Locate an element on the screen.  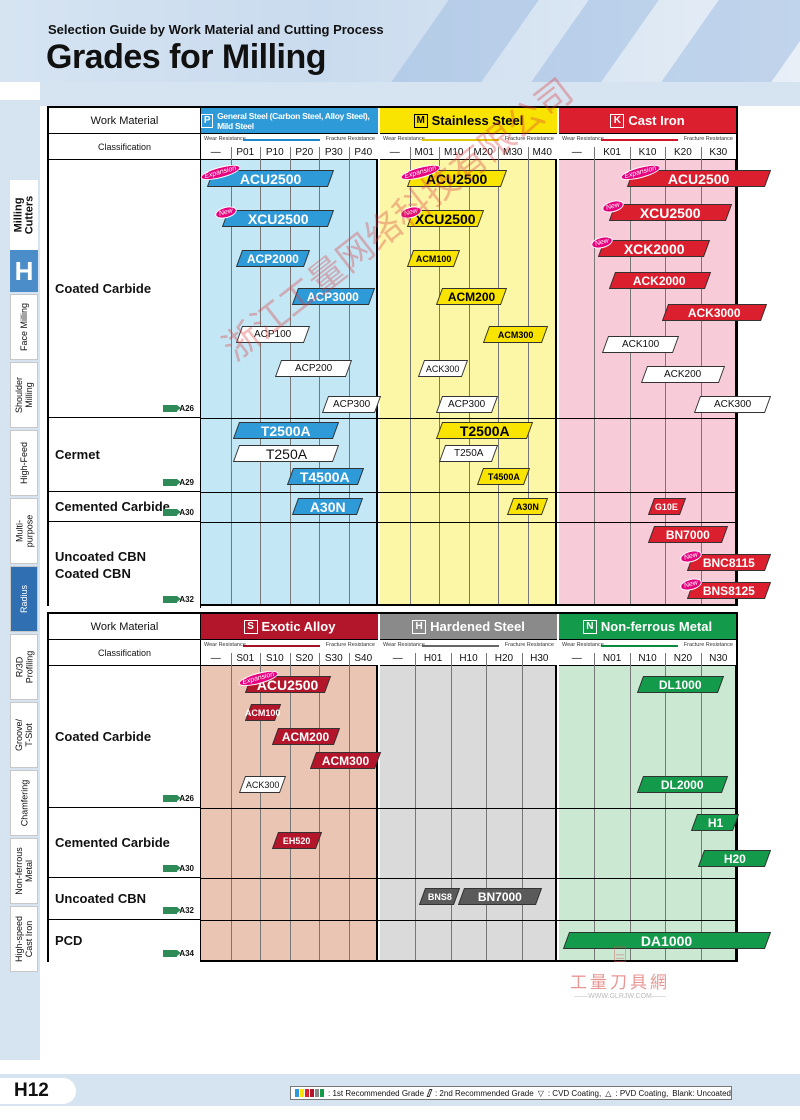
reference-page: A29 is located at coordinates (186, 482).